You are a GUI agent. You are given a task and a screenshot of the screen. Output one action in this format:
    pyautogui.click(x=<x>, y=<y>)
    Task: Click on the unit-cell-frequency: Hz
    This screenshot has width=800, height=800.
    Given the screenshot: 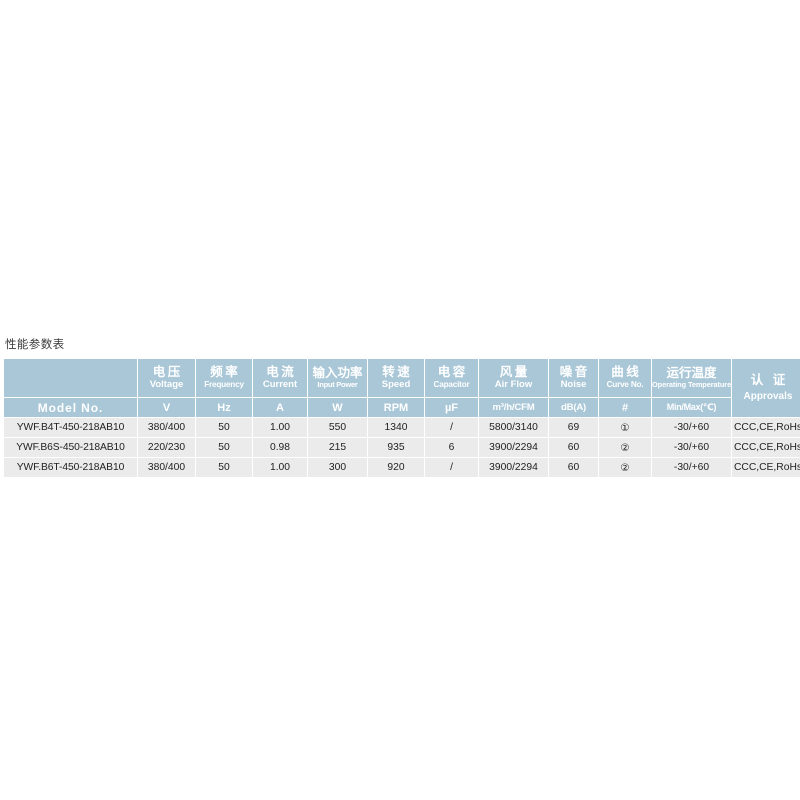 What is the action you would take?
    pyautogui.click(x=224, y=407)
    